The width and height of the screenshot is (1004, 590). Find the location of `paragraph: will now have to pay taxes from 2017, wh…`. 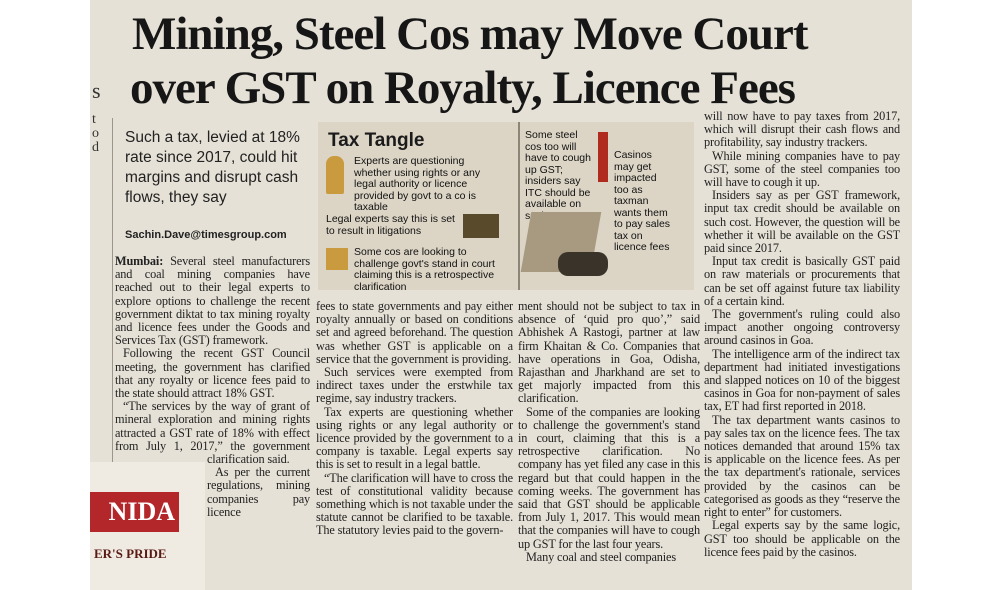

paragraph: will now have to pay taxes from 2017, wh… is located at coordinates (802, 130).